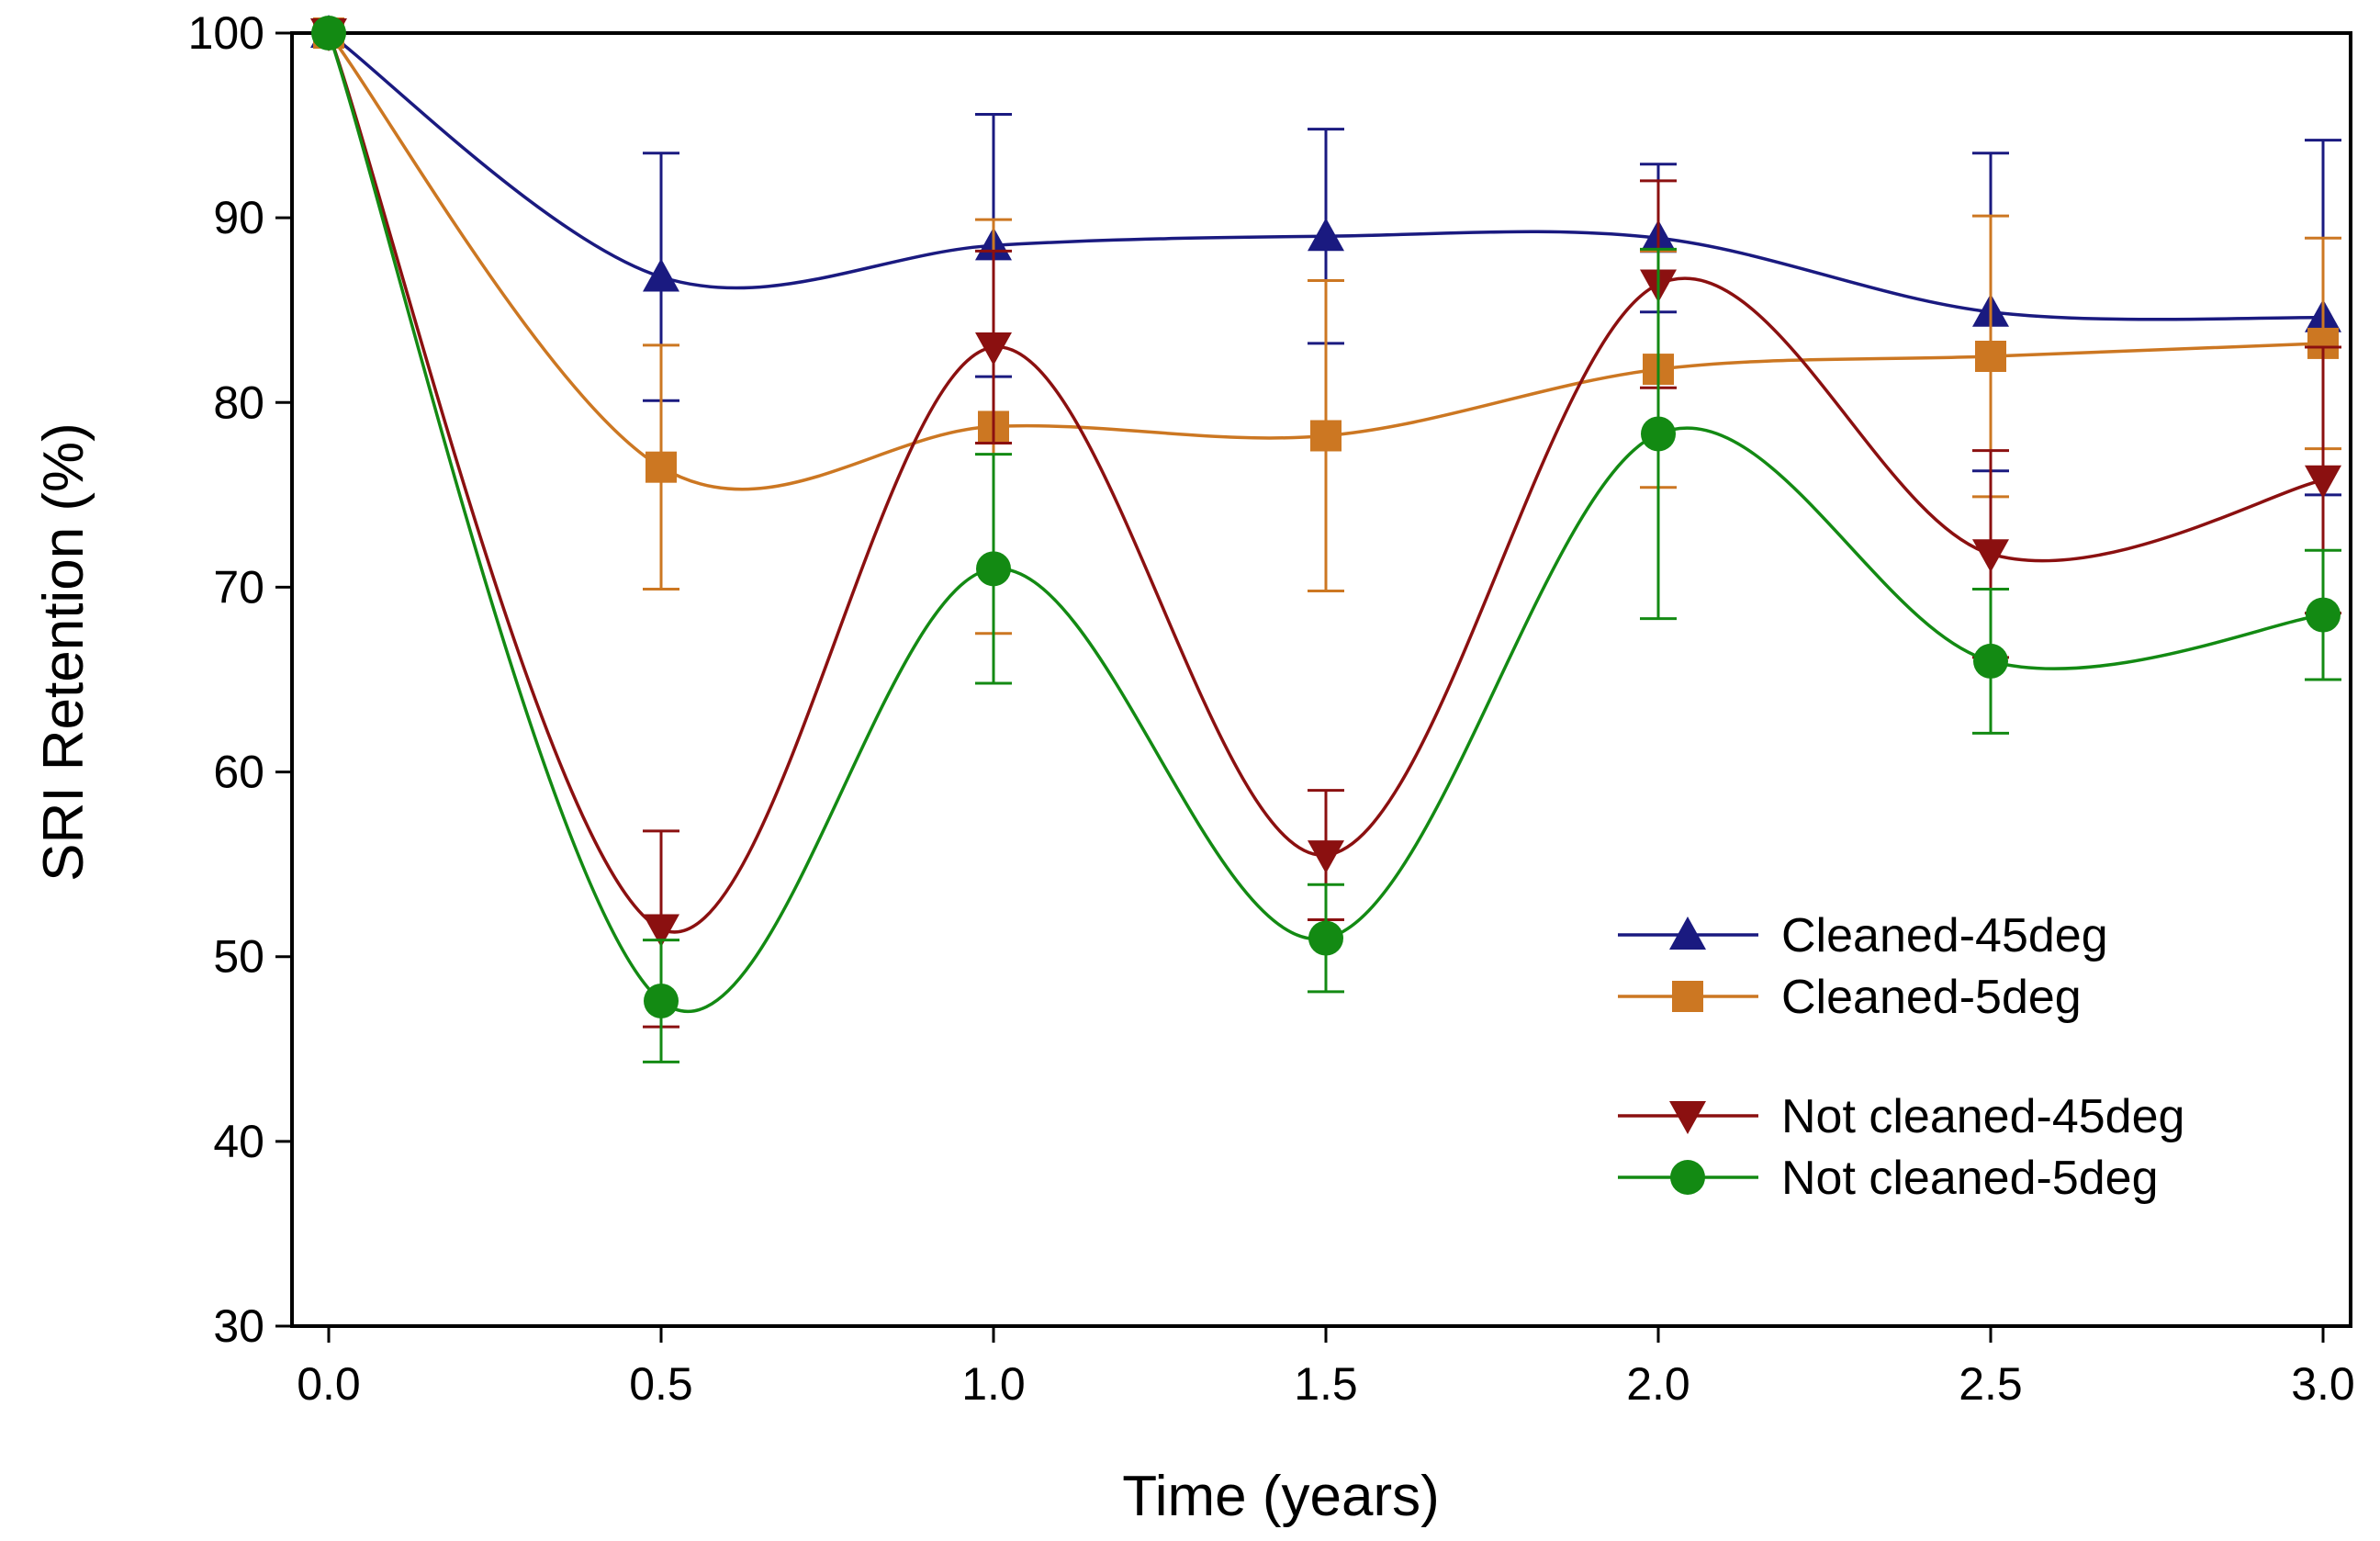 This screenshot has width=2380, height=1541. I want to click on legend-label: Not cleaned-45deg, so click(1982, 1116).